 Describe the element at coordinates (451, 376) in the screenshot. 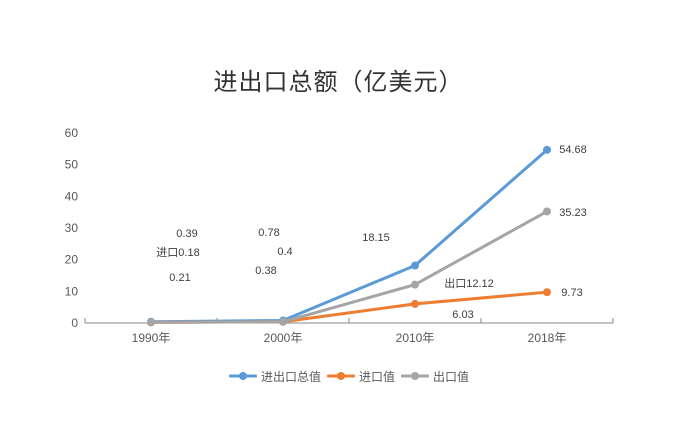

I see `legend-label-export: 出口值` at that location.